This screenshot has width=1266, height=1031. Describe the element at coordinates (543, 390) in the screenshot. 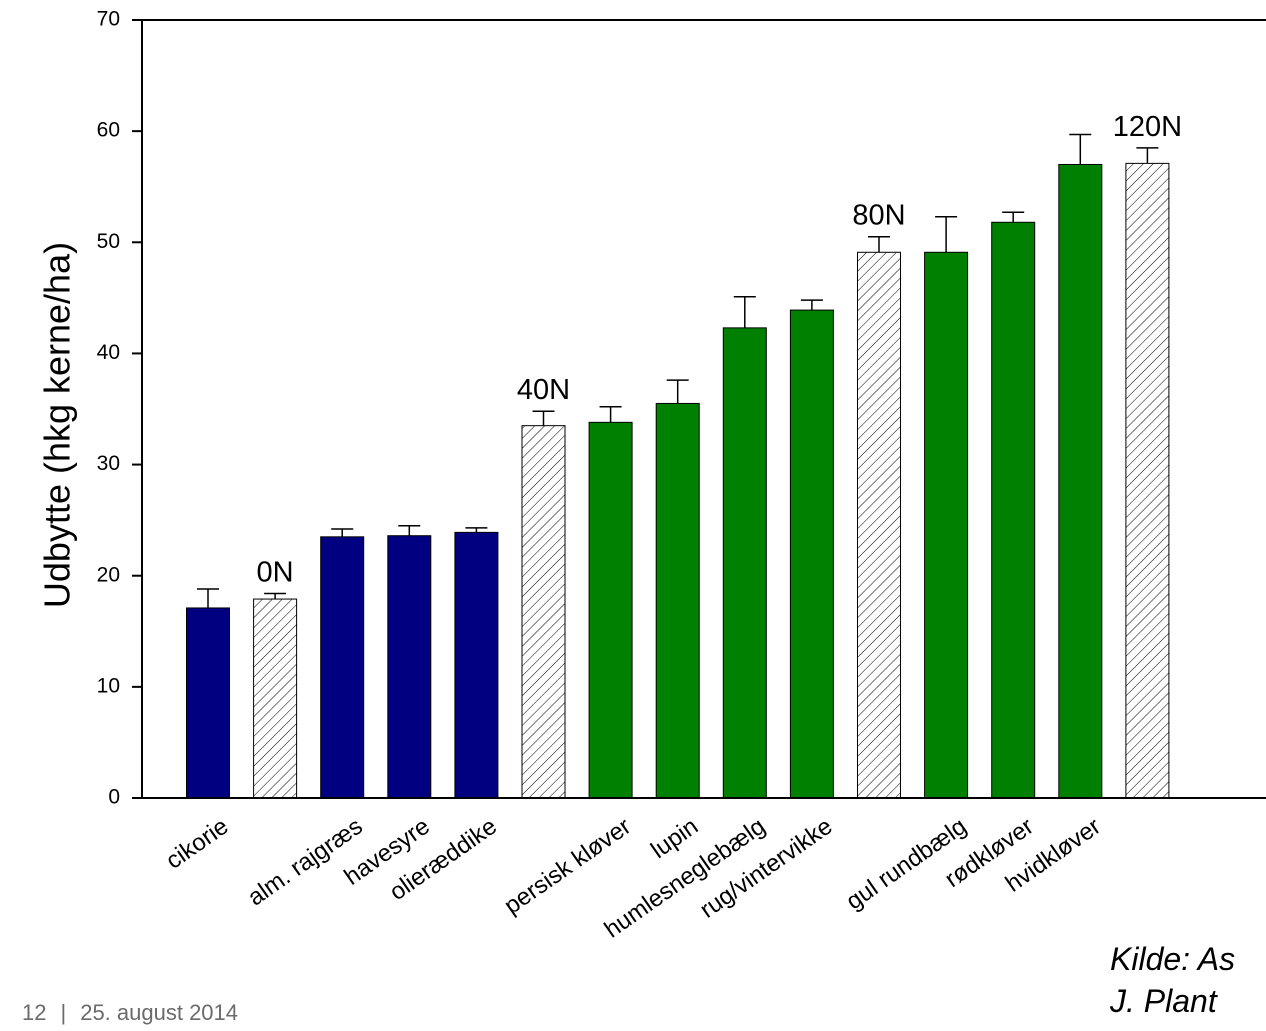

I see `annotation-40N: 40N` at that location.